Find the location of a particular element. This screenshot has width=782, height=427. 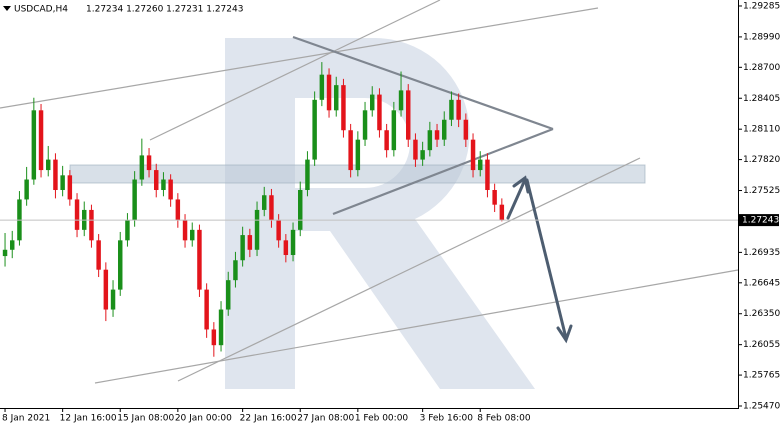

current-price-label: 1.27243 is located at coordinates (760, 221).